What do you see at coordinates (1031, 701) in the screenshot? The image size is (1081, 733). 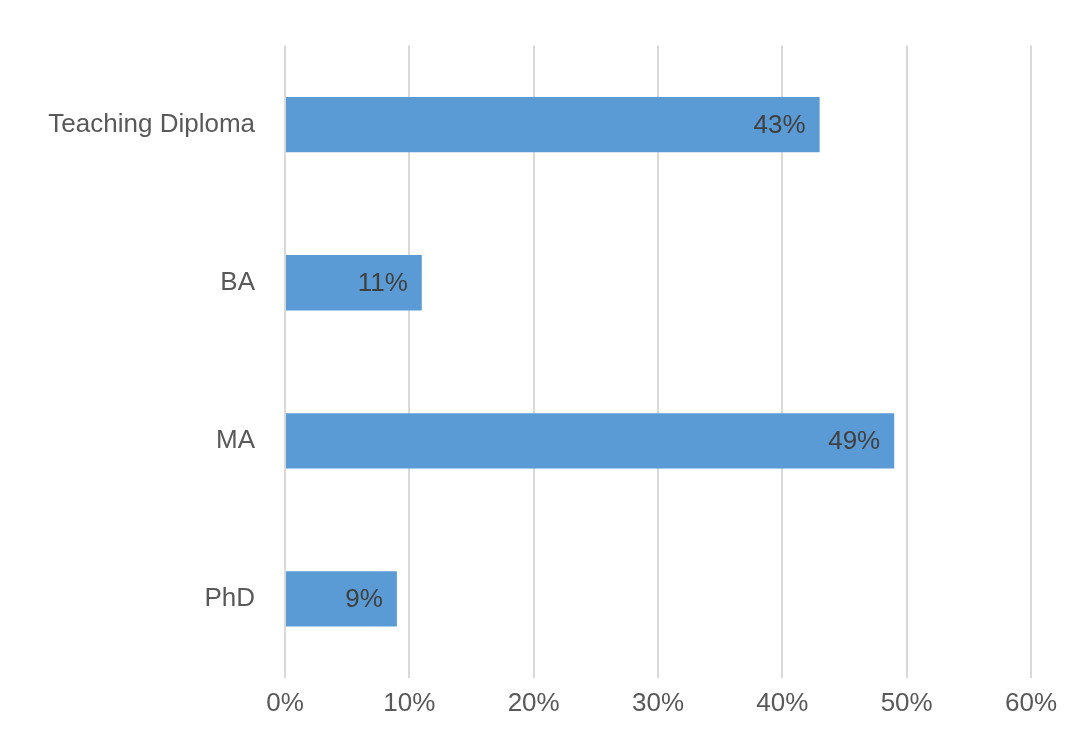 I see `x-tick-label: 60%` at bounding box center [1031, 701].